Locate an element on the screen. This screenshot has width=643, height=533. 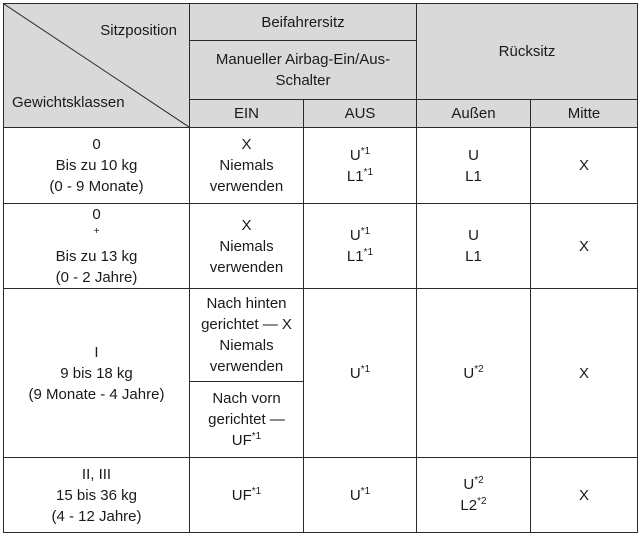
weight-class-cell: 0 + Bis zu 13 kg (0 - 2 Jahre) is located at coordinates (96, 246).